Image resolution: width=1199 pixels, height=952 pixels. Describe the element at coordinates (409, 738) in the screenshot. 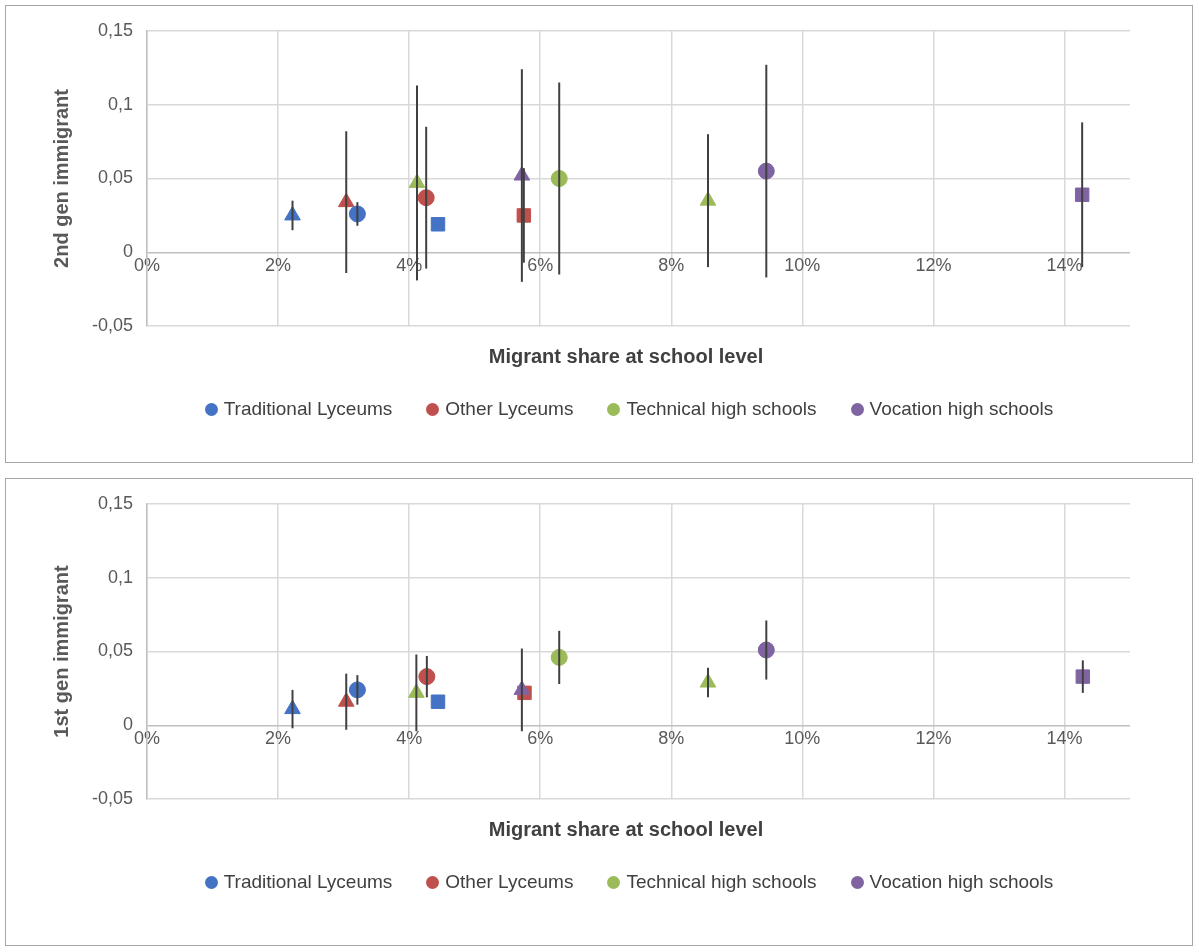

I see `x-tick-label: 4%` at that location.